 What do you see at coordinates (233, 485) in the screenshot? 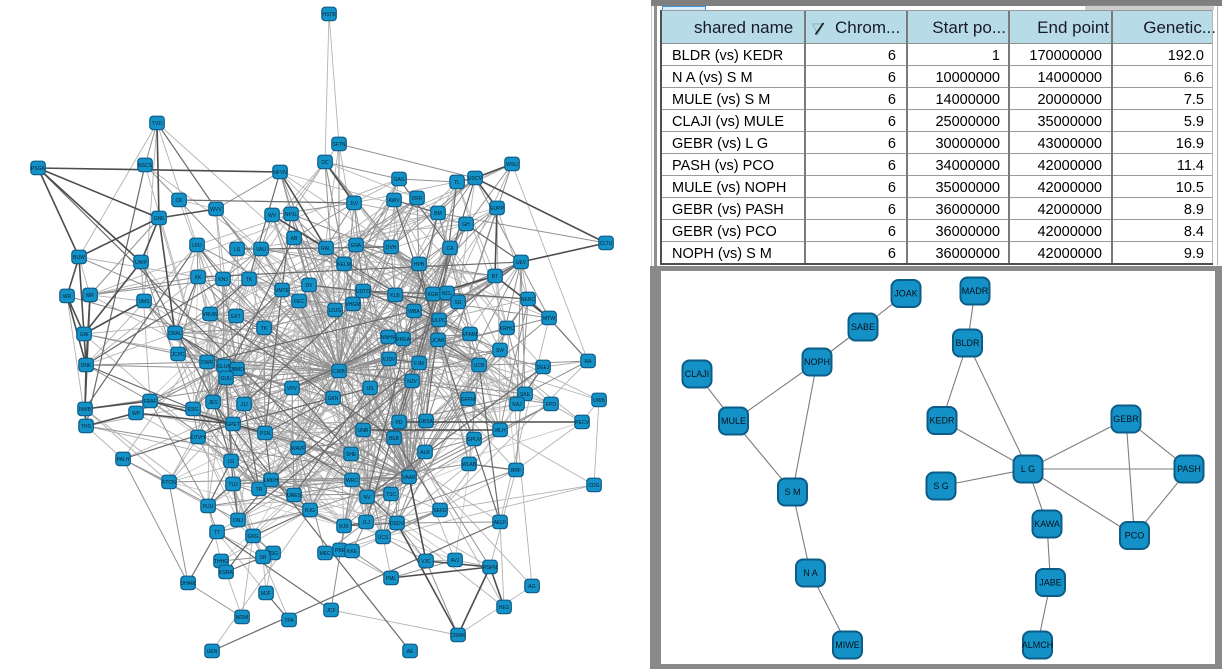
I see `svg-text: TUJ` at bounding box center [233, 485].